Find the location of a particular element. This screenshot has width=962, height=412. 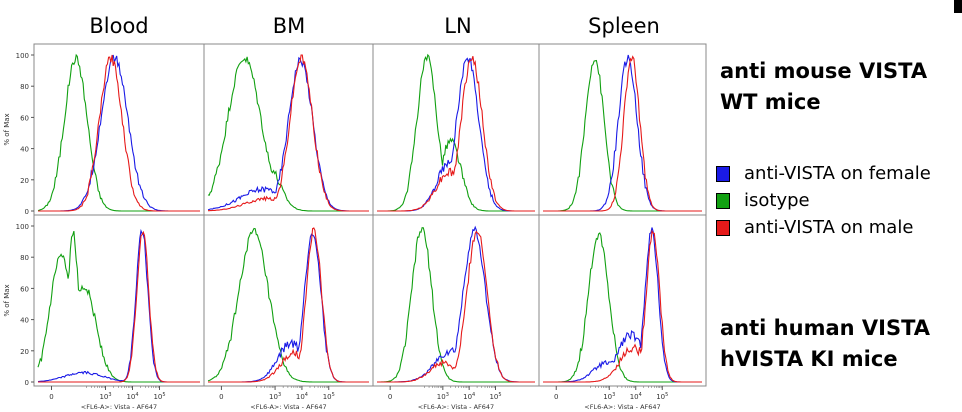

panel-r1c3-frame is located at coordinates (622, 300).